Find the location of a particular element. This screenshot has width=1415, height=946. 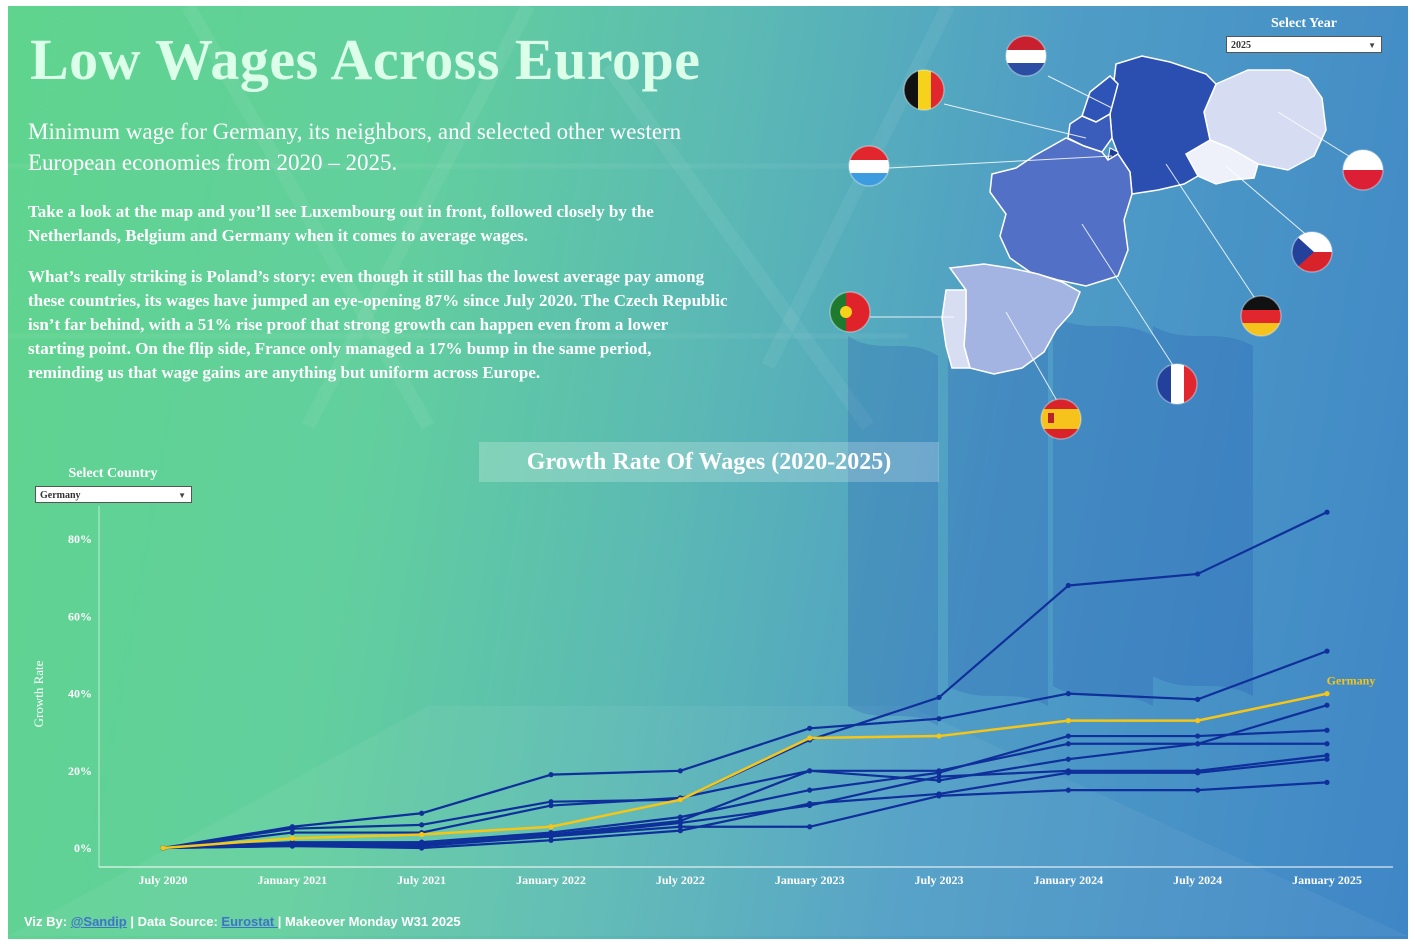

footer-suffix: | Makeover Monday W31 2025 is located at coordinates (369, 921).